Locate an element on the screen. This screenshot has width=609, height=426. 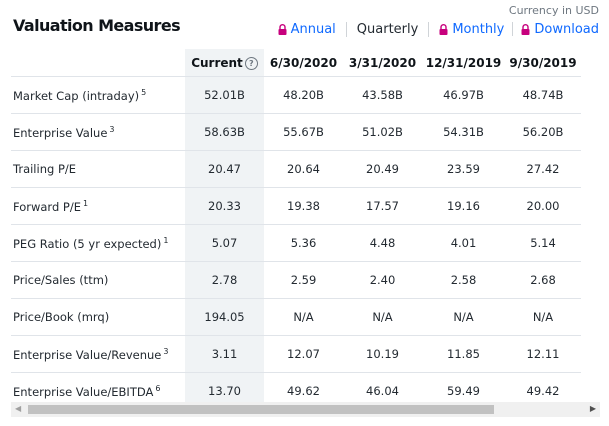
value-cell: 2.58 is located at coordinates (463, 280).